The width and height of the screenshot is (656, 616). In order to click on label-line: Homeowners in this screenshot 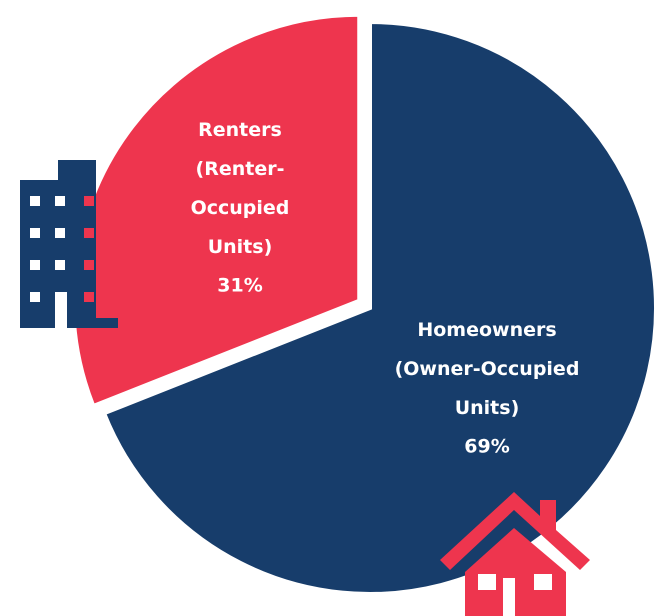, I will do `click(486, 330)`.